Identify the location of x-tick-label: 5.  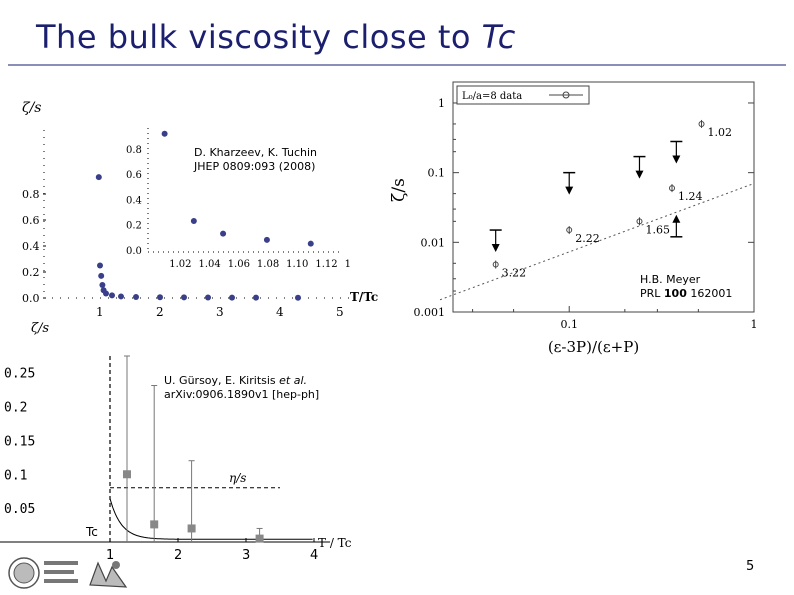
(340, 312).